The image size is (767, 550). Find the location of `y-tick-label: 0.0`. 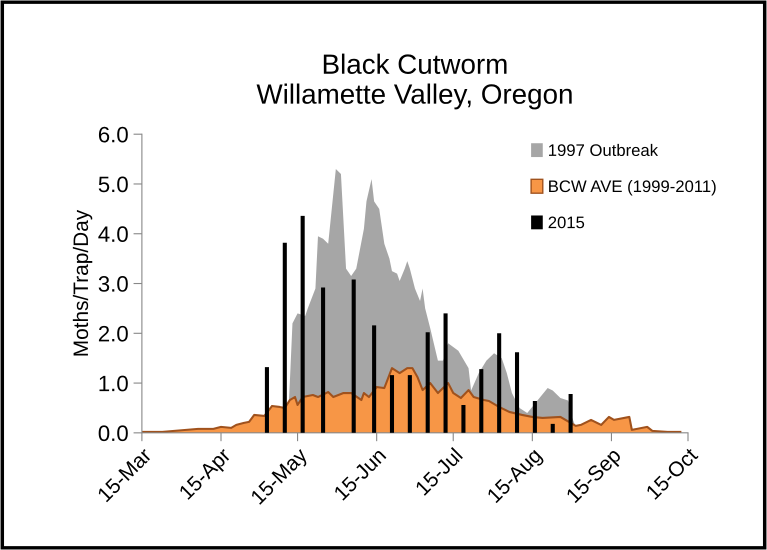

y-tick-label: 0.0 is located at coordinates (113, 433).